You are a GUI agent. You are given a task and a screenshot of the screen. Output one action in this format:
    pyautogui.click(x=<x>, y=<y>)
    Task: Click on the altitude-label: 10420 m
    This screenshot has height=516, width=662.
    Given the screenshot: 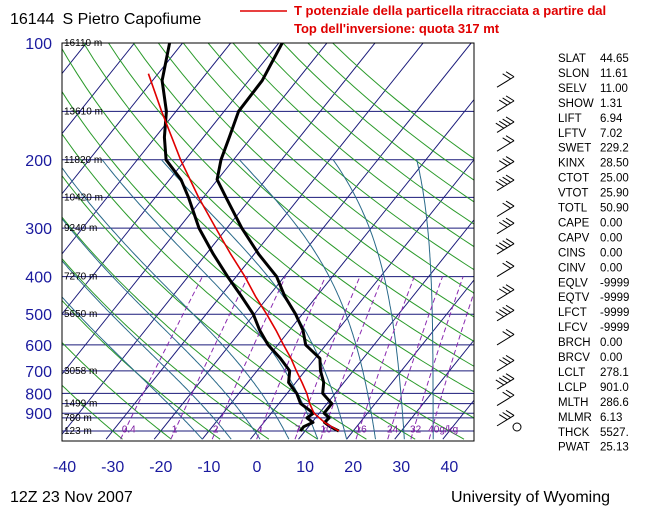 What is the action you would take?
    pyautogui.click(x=83, y=197)
    